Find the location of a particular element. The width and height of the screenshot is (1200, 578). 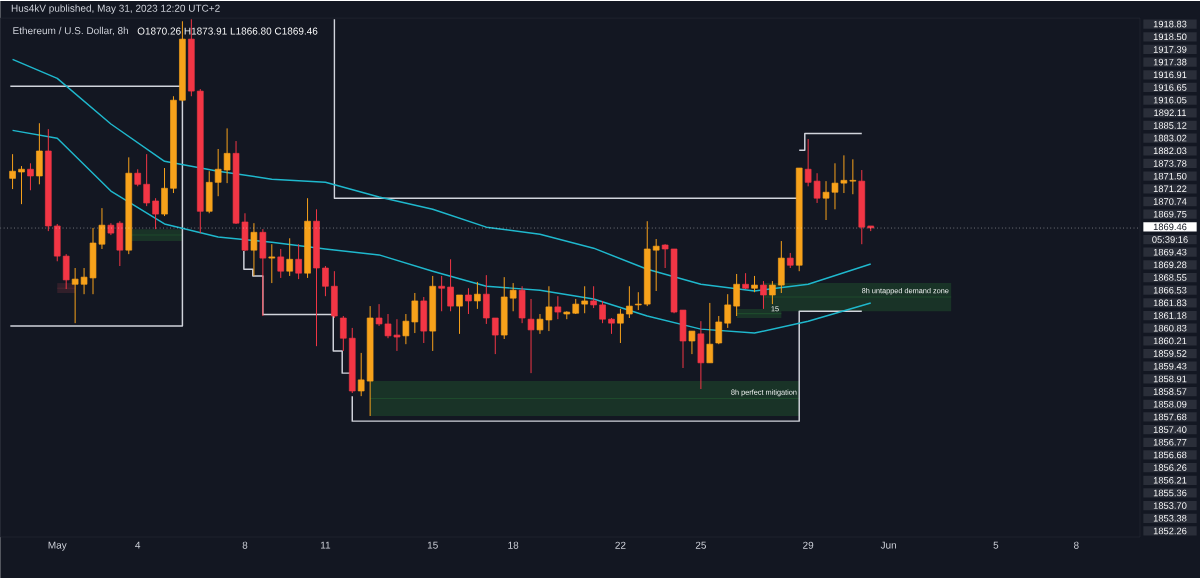

text: 1871.22 is located at coordinates (1170, 189).